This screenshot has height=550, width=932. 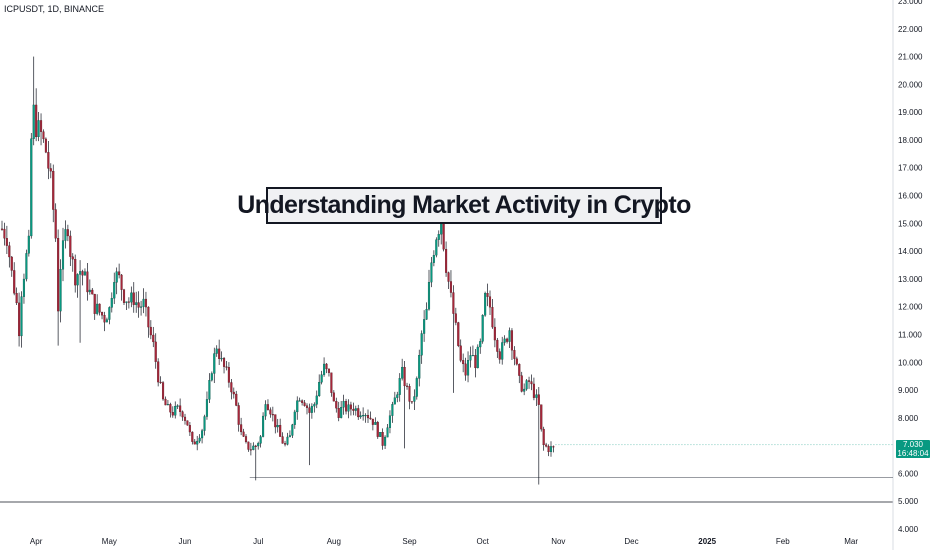 What do you see at coordinates (109, 541) in the screenshot?
I see `x-tick-label: May` at bounding box center [109, 541].